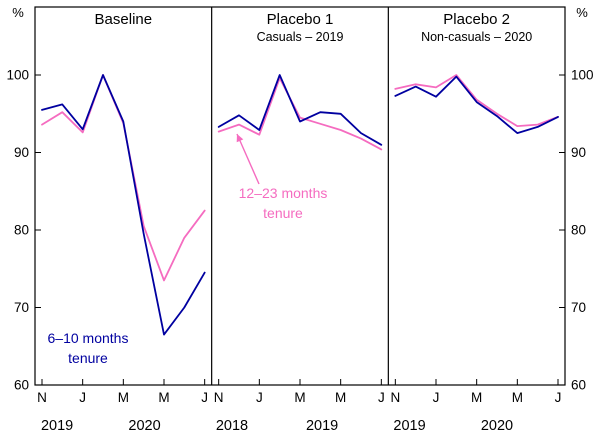 Image resolution: width=600 pixels, height=448 pixels. I want to click on pink-series-label: 12–23 months, so click(283, 193).